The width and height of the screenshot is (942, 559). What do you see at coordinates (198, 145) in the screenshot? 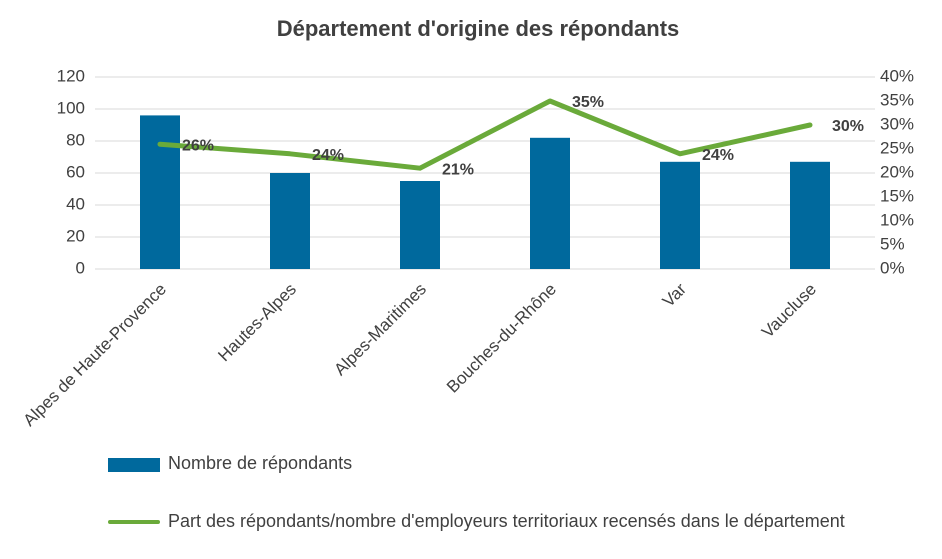
I see `data-label: 26%` at bounding box center [198, 145].